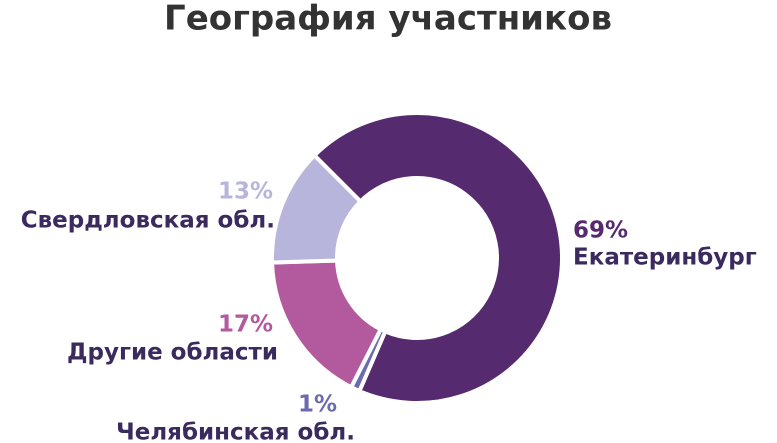 The width and height of the screenshot is (777, 443). Describe the element at coordinates (148, 221) in the screenshot. I see `category-label: Свердловская обл.` at that location.